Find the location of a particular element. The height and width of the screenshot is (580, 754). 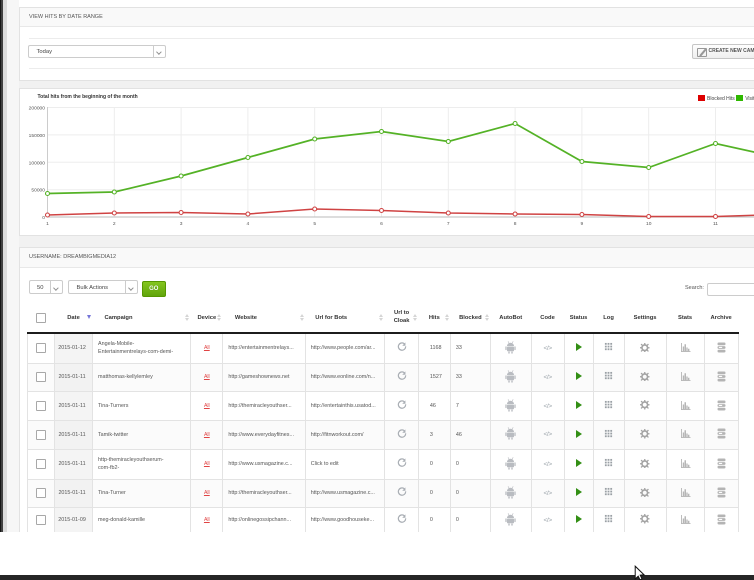

svg-text: 0 is located at coordinates (43, 218).